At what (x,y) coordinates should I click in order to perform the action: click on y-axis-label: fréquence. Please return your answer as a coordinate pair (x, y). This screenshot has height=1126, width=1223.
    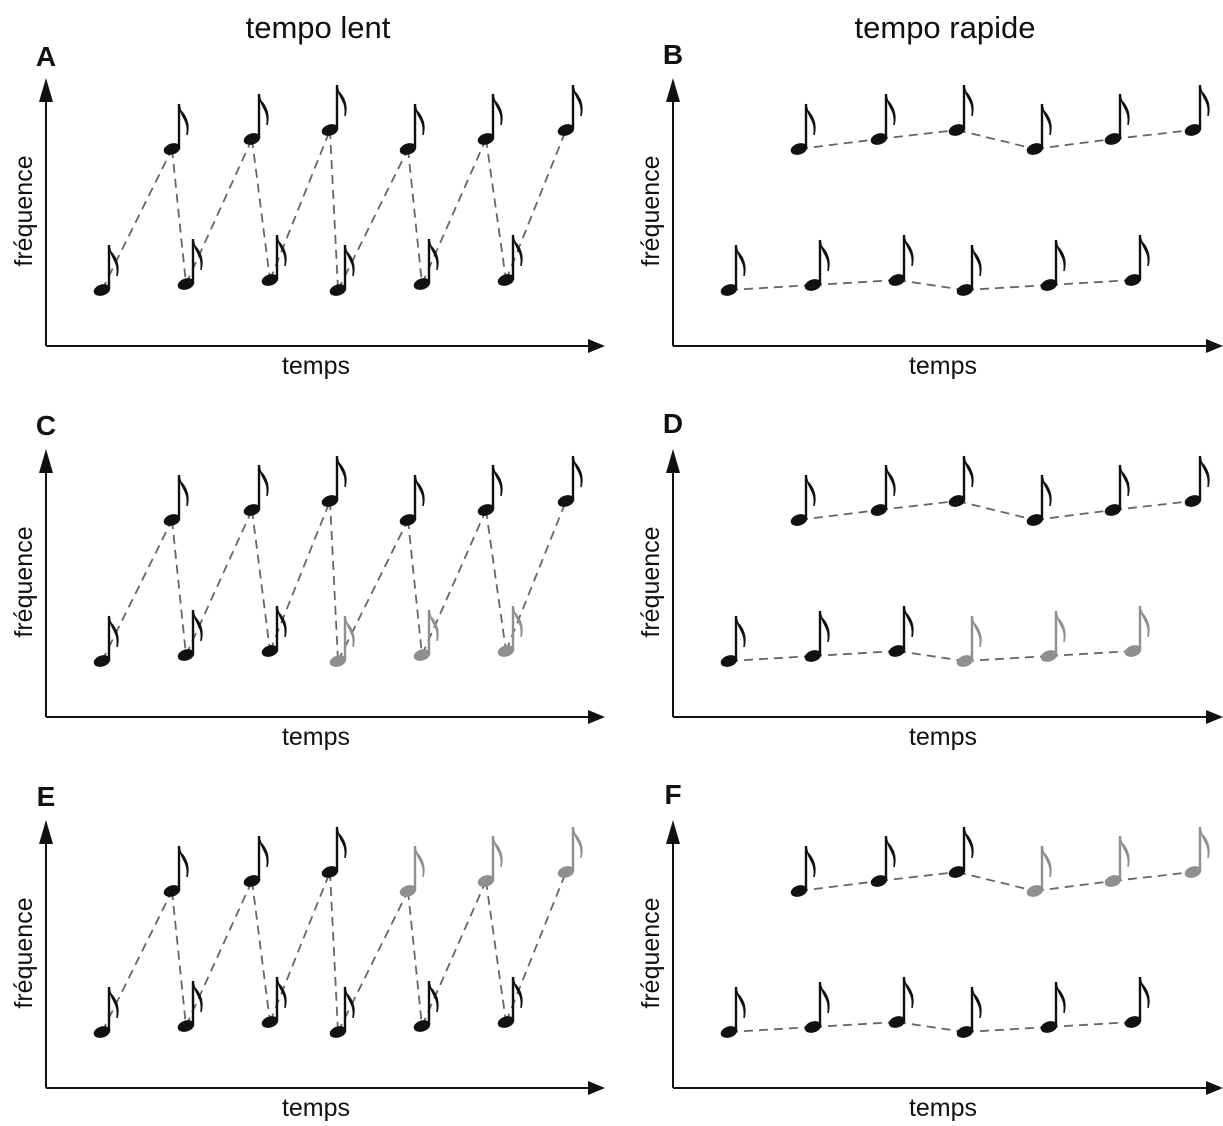
    Looking at the image, I should click on (24, 581).